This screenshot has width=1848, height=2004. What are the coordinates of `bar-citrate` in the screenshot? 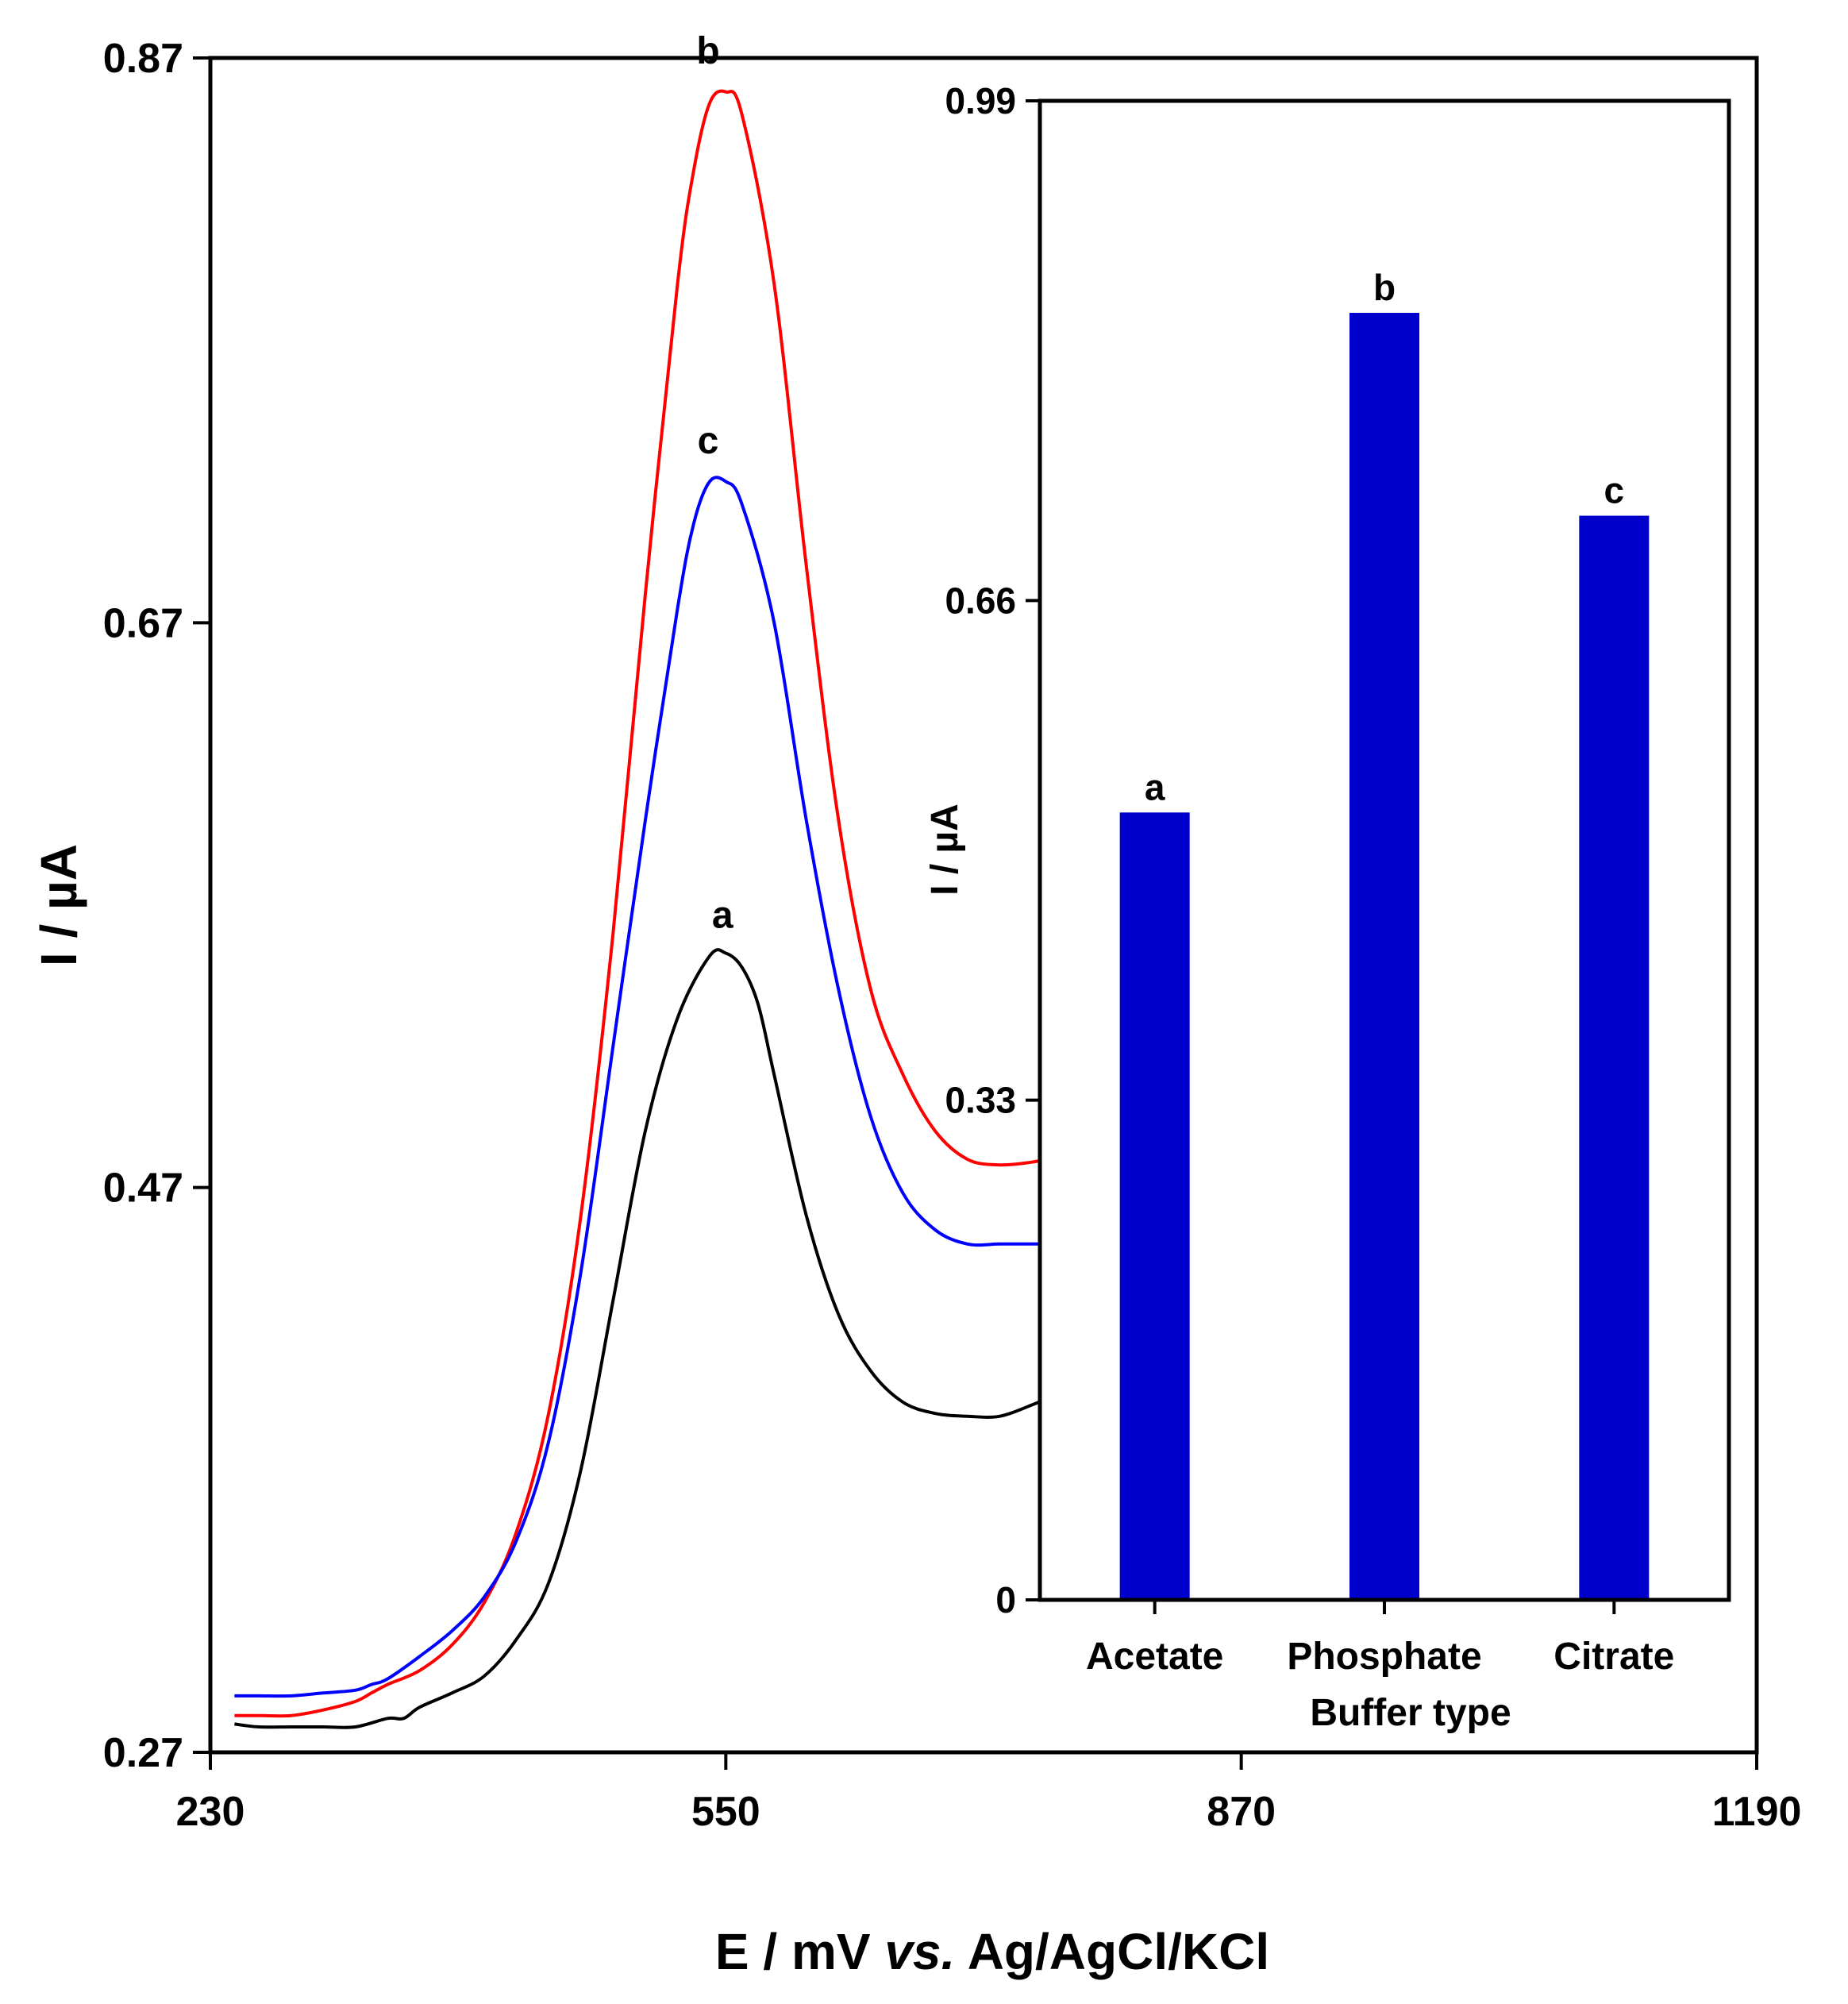 It's located at (1614, 1057).